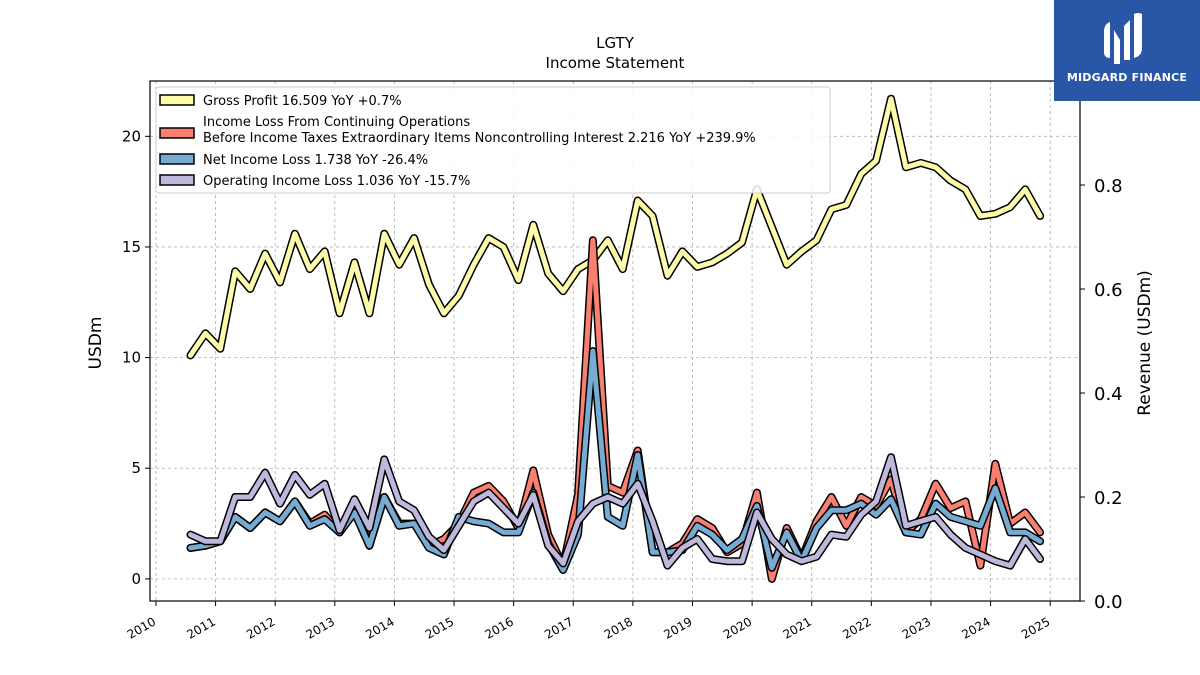  Describe the element at coordinates (1108, 290) in the screenshot. I see `y-right-tick-label: 0.6` at that location.